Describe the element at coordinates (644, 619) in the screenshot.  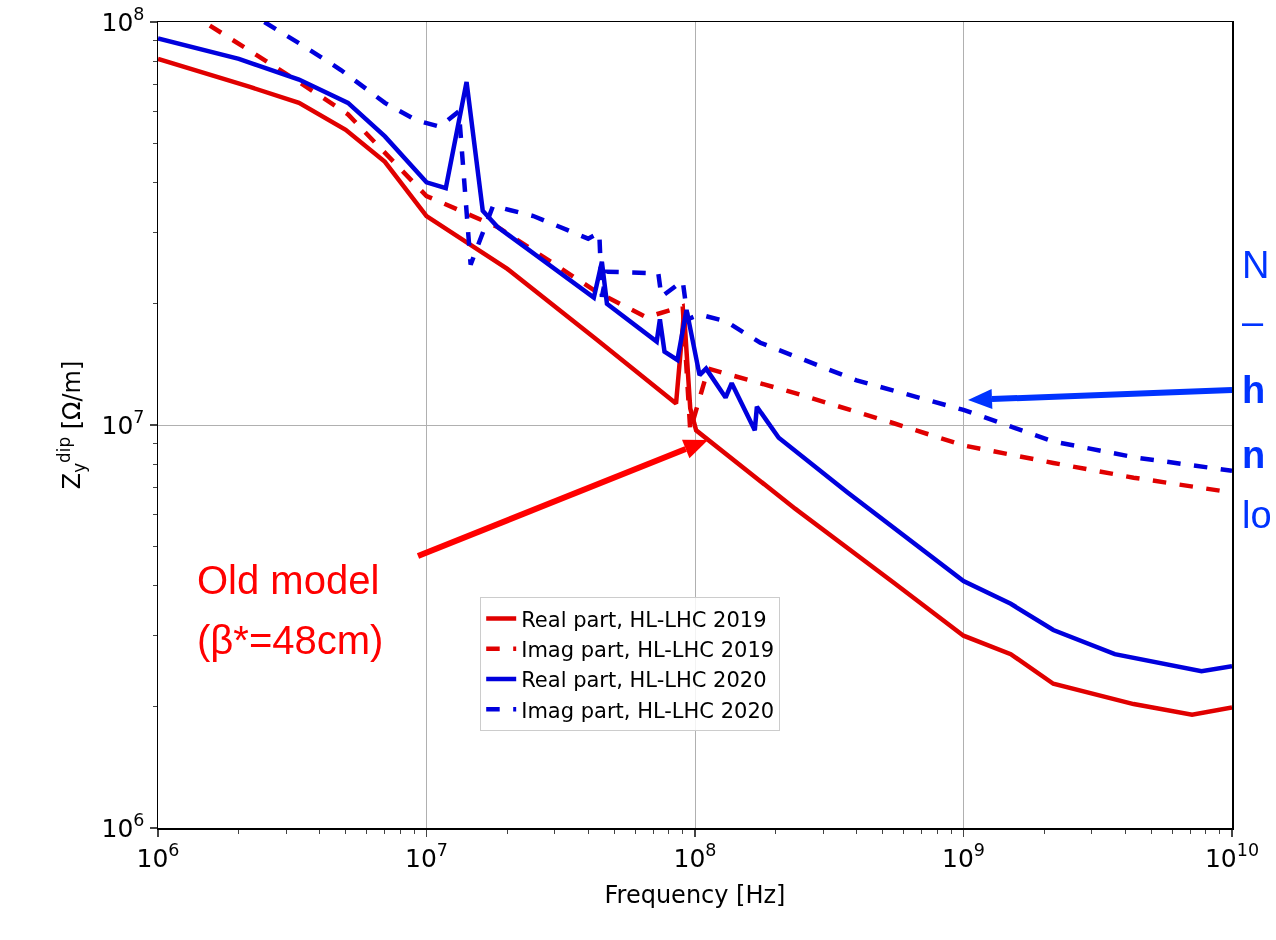
I see `legend-label: Real part, HL-LHC 2019` at that location.